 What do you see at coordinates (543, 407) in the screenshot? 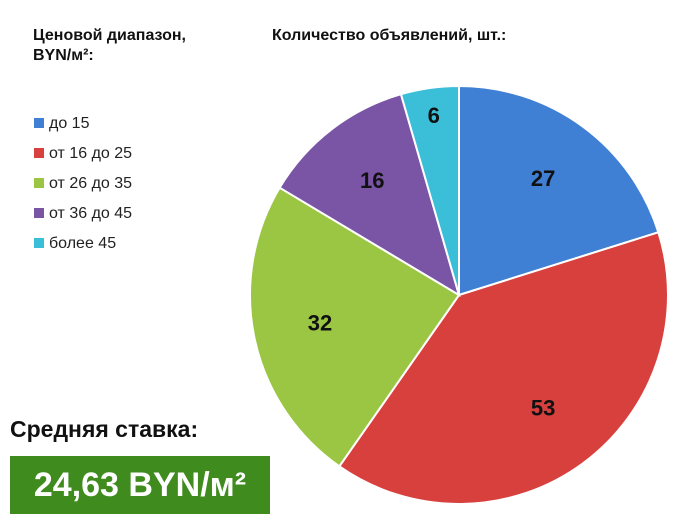
I see `data-label: 53` at bounding box center [543, 407].